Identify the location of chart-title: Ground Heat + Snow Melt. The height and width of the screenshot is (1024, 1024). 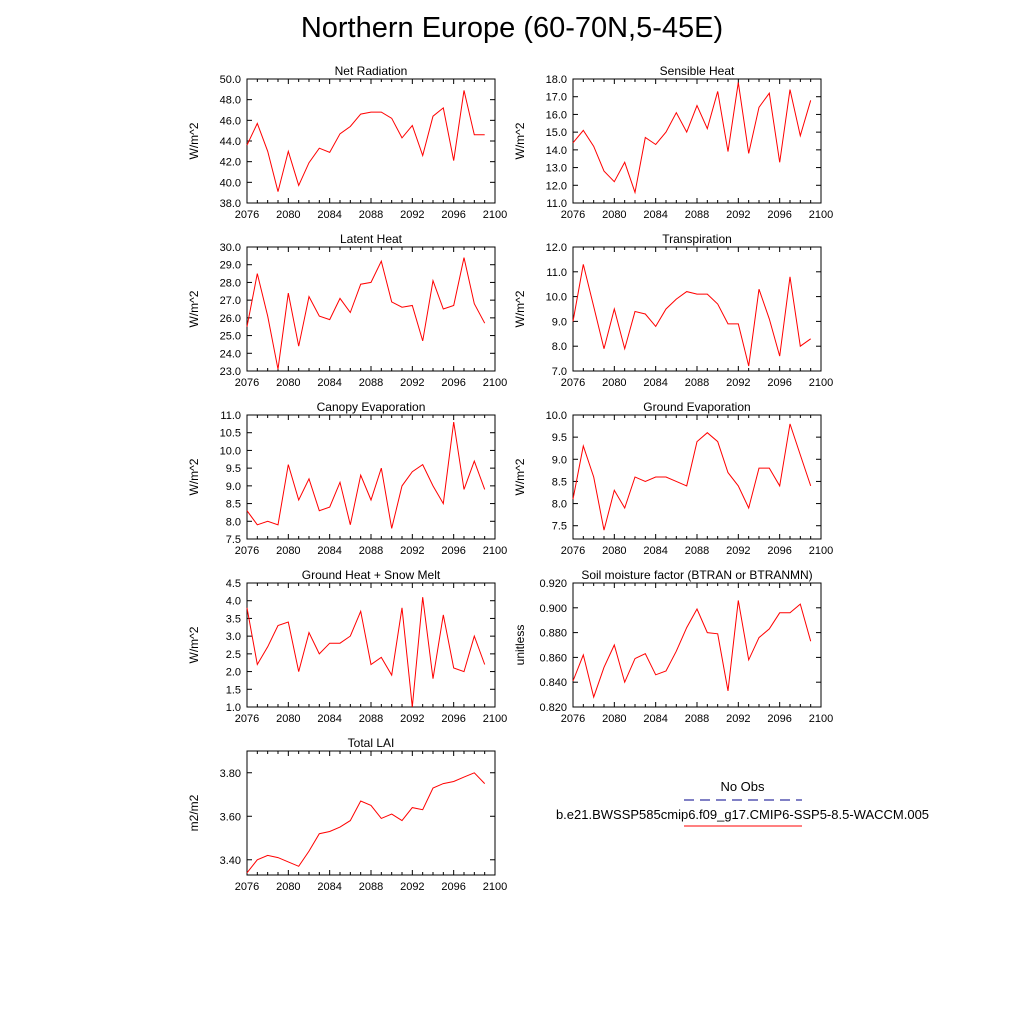
(371, 575).